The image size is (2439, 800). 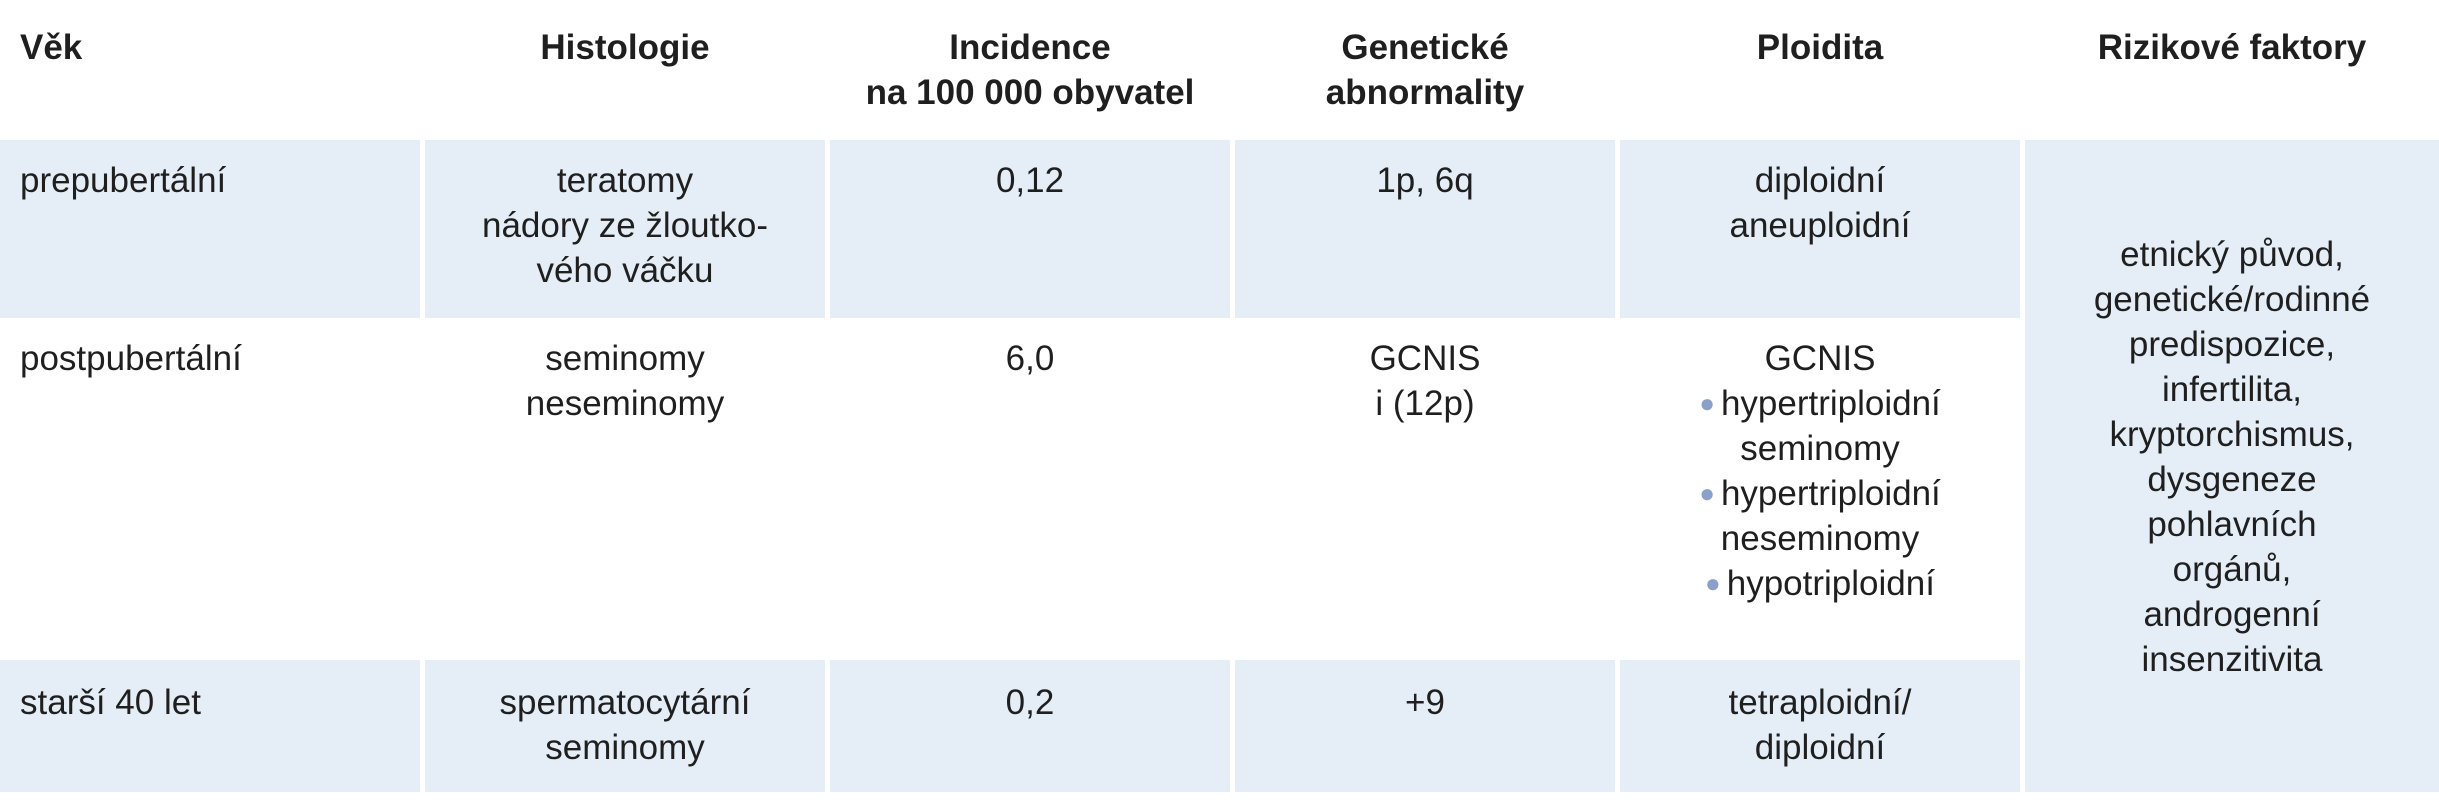 I want to click on risk-factor-line: infertilita,, so click(x=2232, y=389).